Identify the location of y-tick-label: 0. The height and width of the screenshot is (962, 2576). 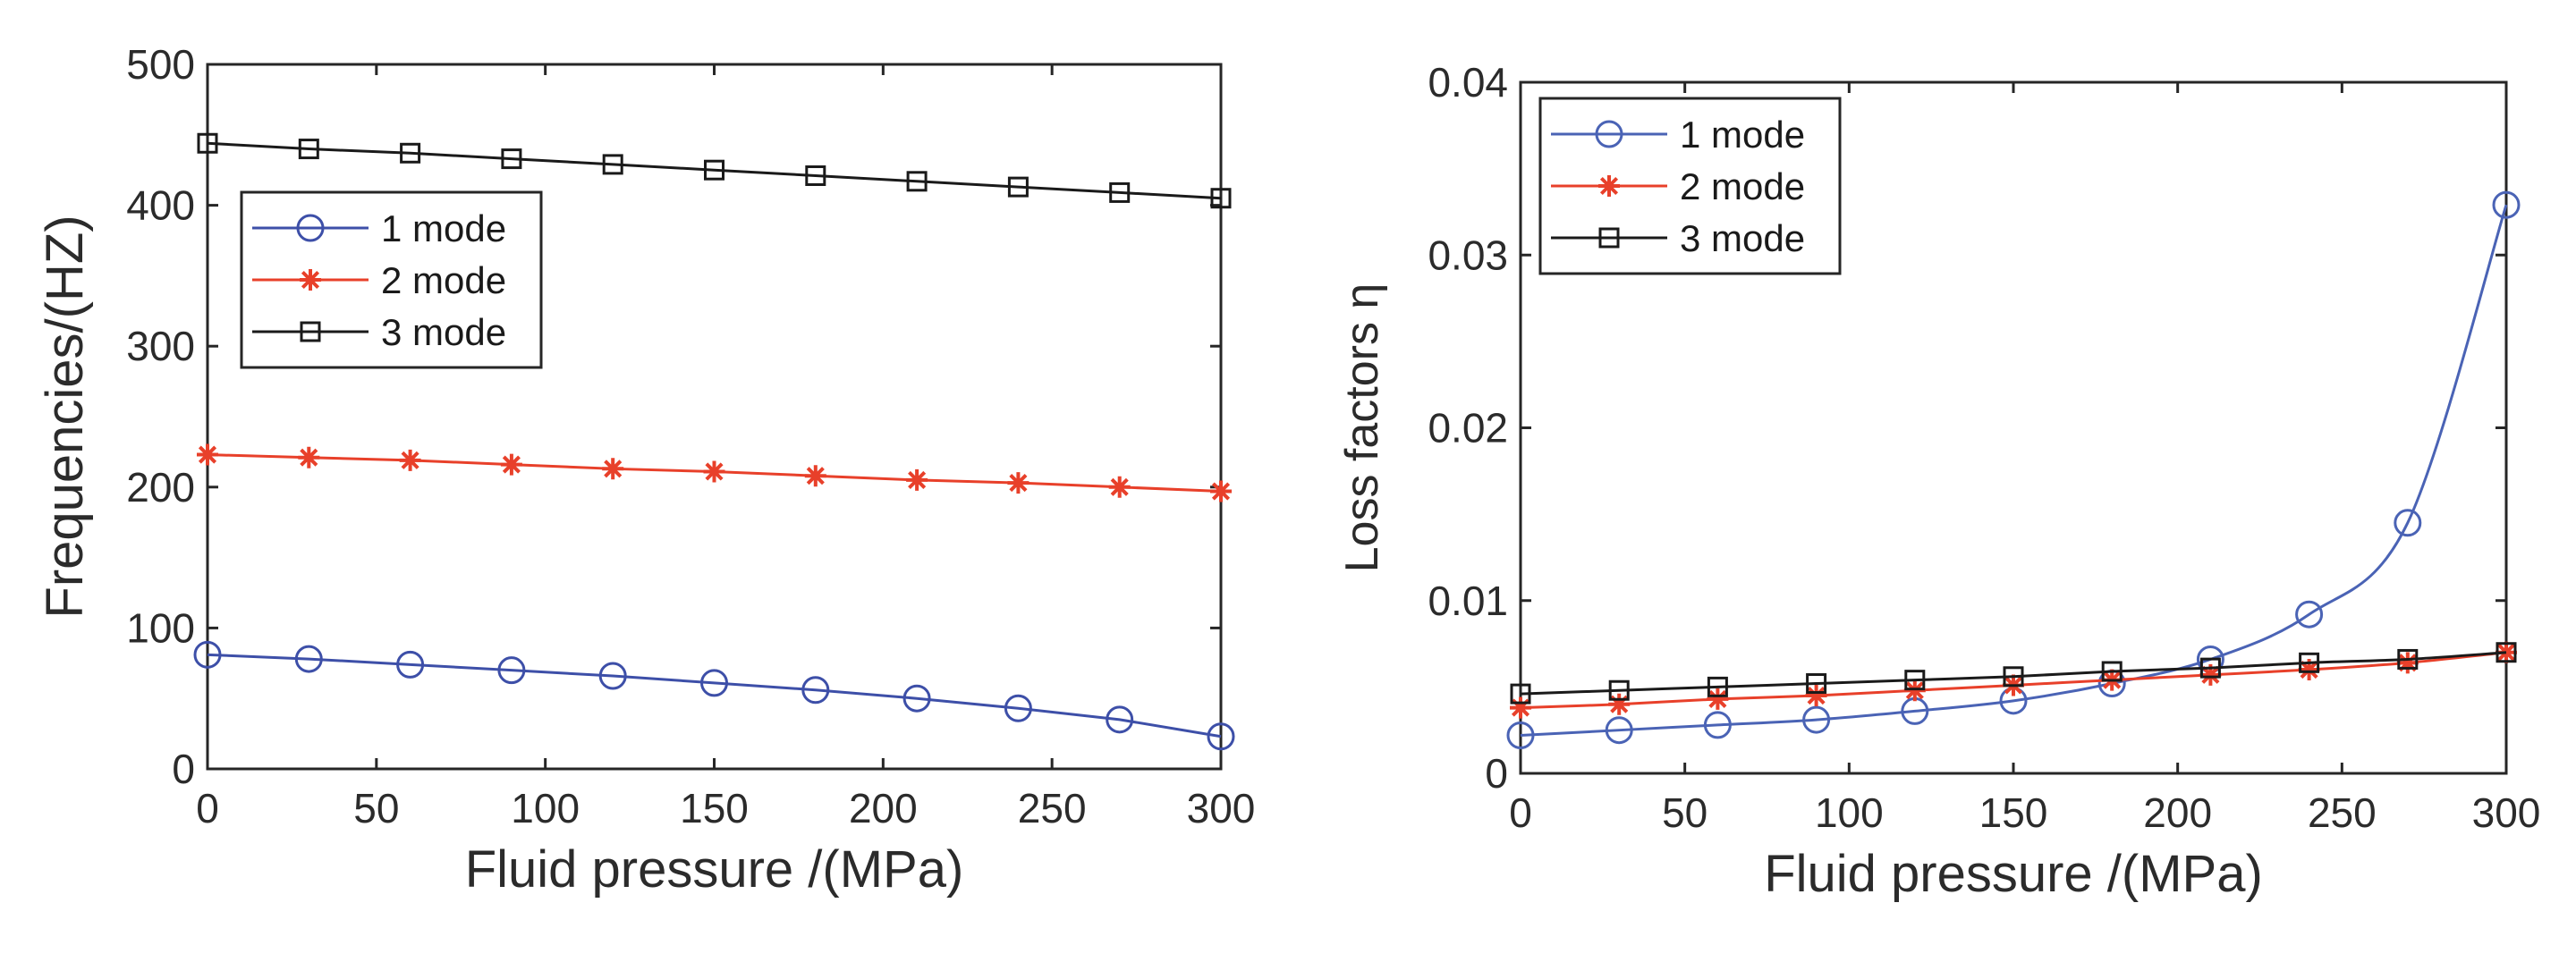
(1496, 773).